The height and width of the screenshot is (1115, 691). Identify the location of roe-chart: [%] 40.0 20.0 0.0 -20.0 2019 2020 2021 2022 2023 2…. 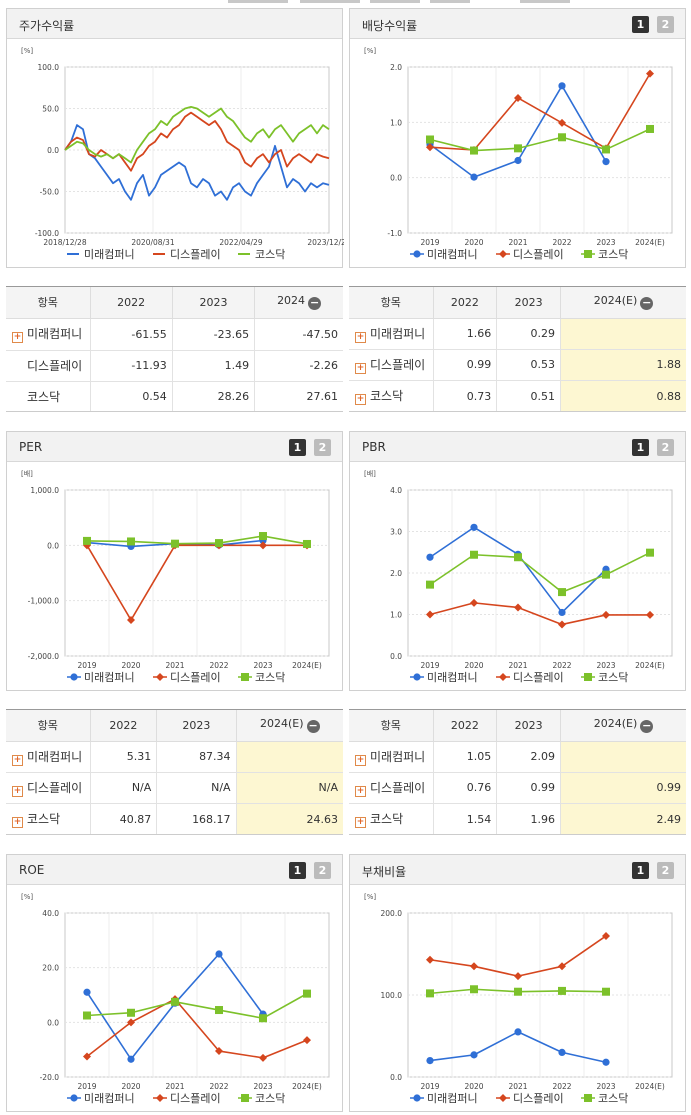
(175, 999).